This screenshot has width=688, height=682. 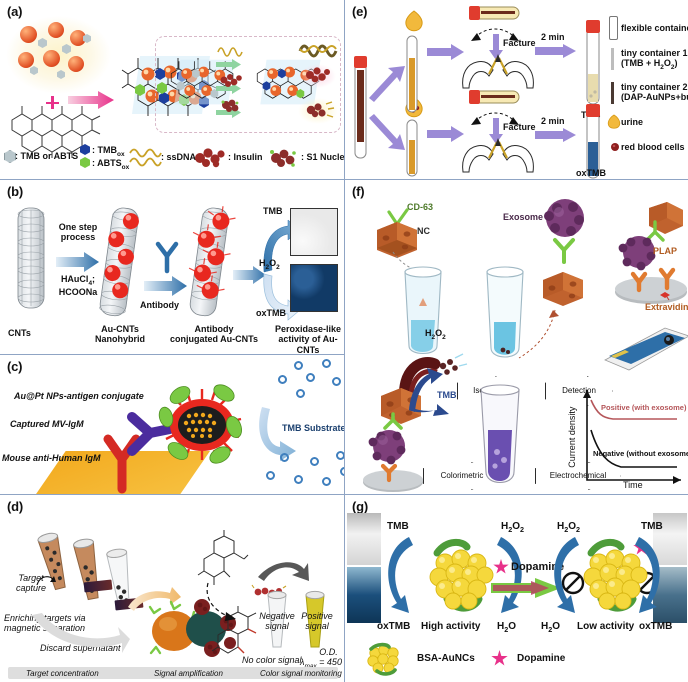 I want to click on branch-arrow-down, so click(x=387, y=132).